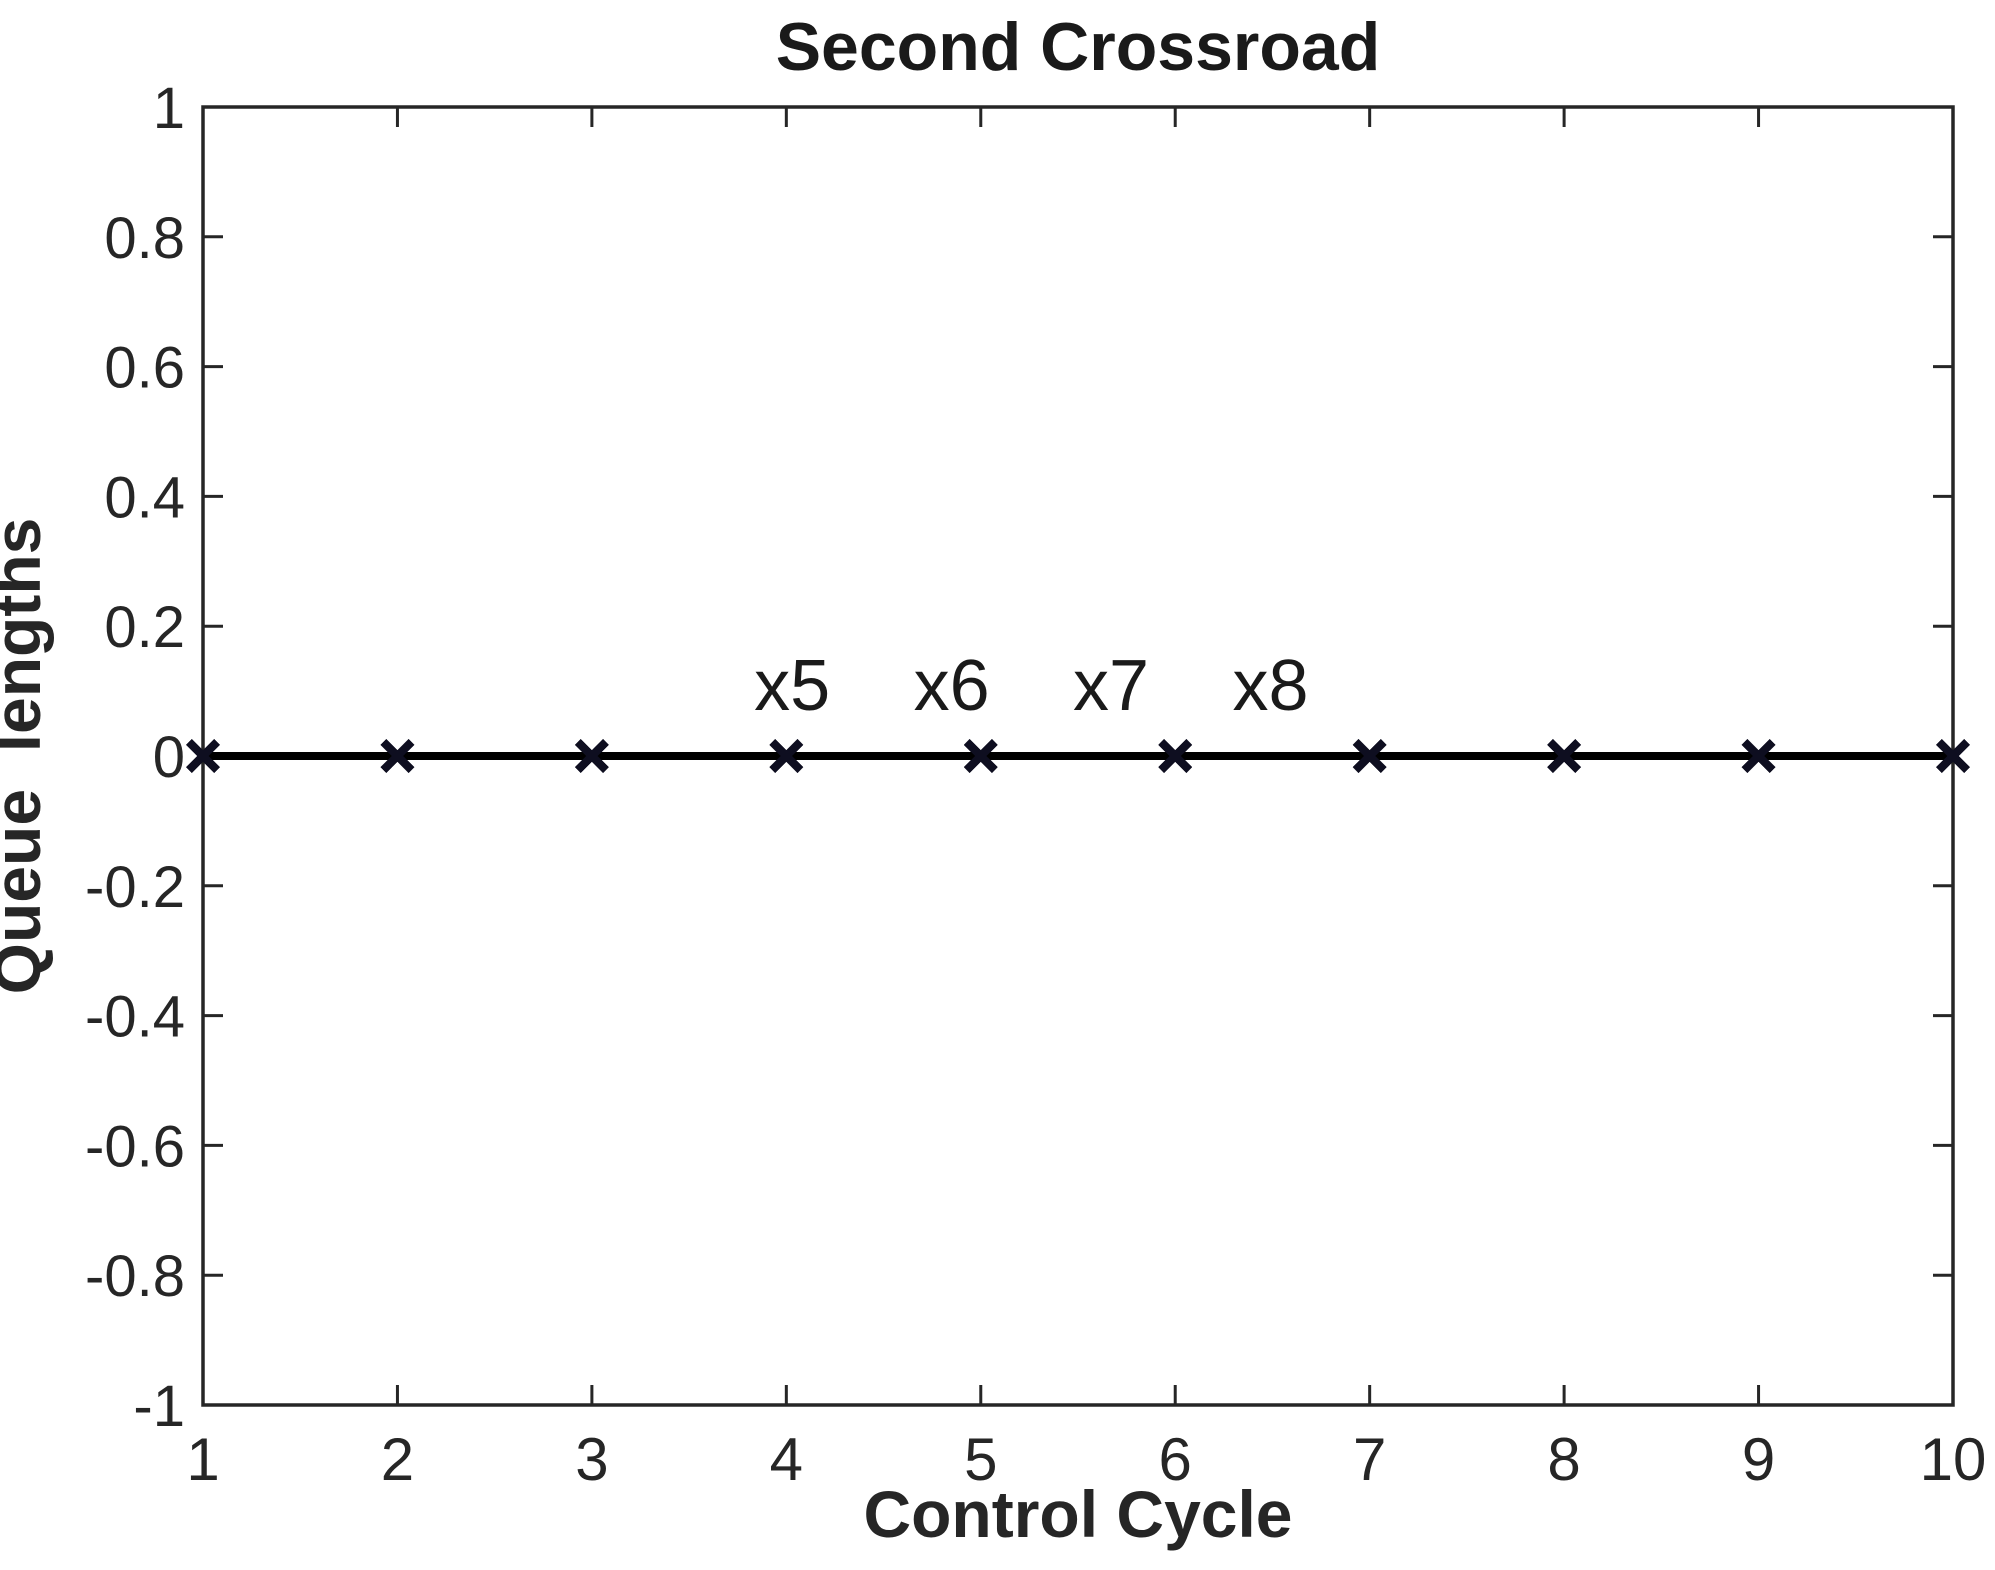 This screenshot has width=1995, height=1570. I want to click on x-tick-label: 8, so click(1563, 1459).